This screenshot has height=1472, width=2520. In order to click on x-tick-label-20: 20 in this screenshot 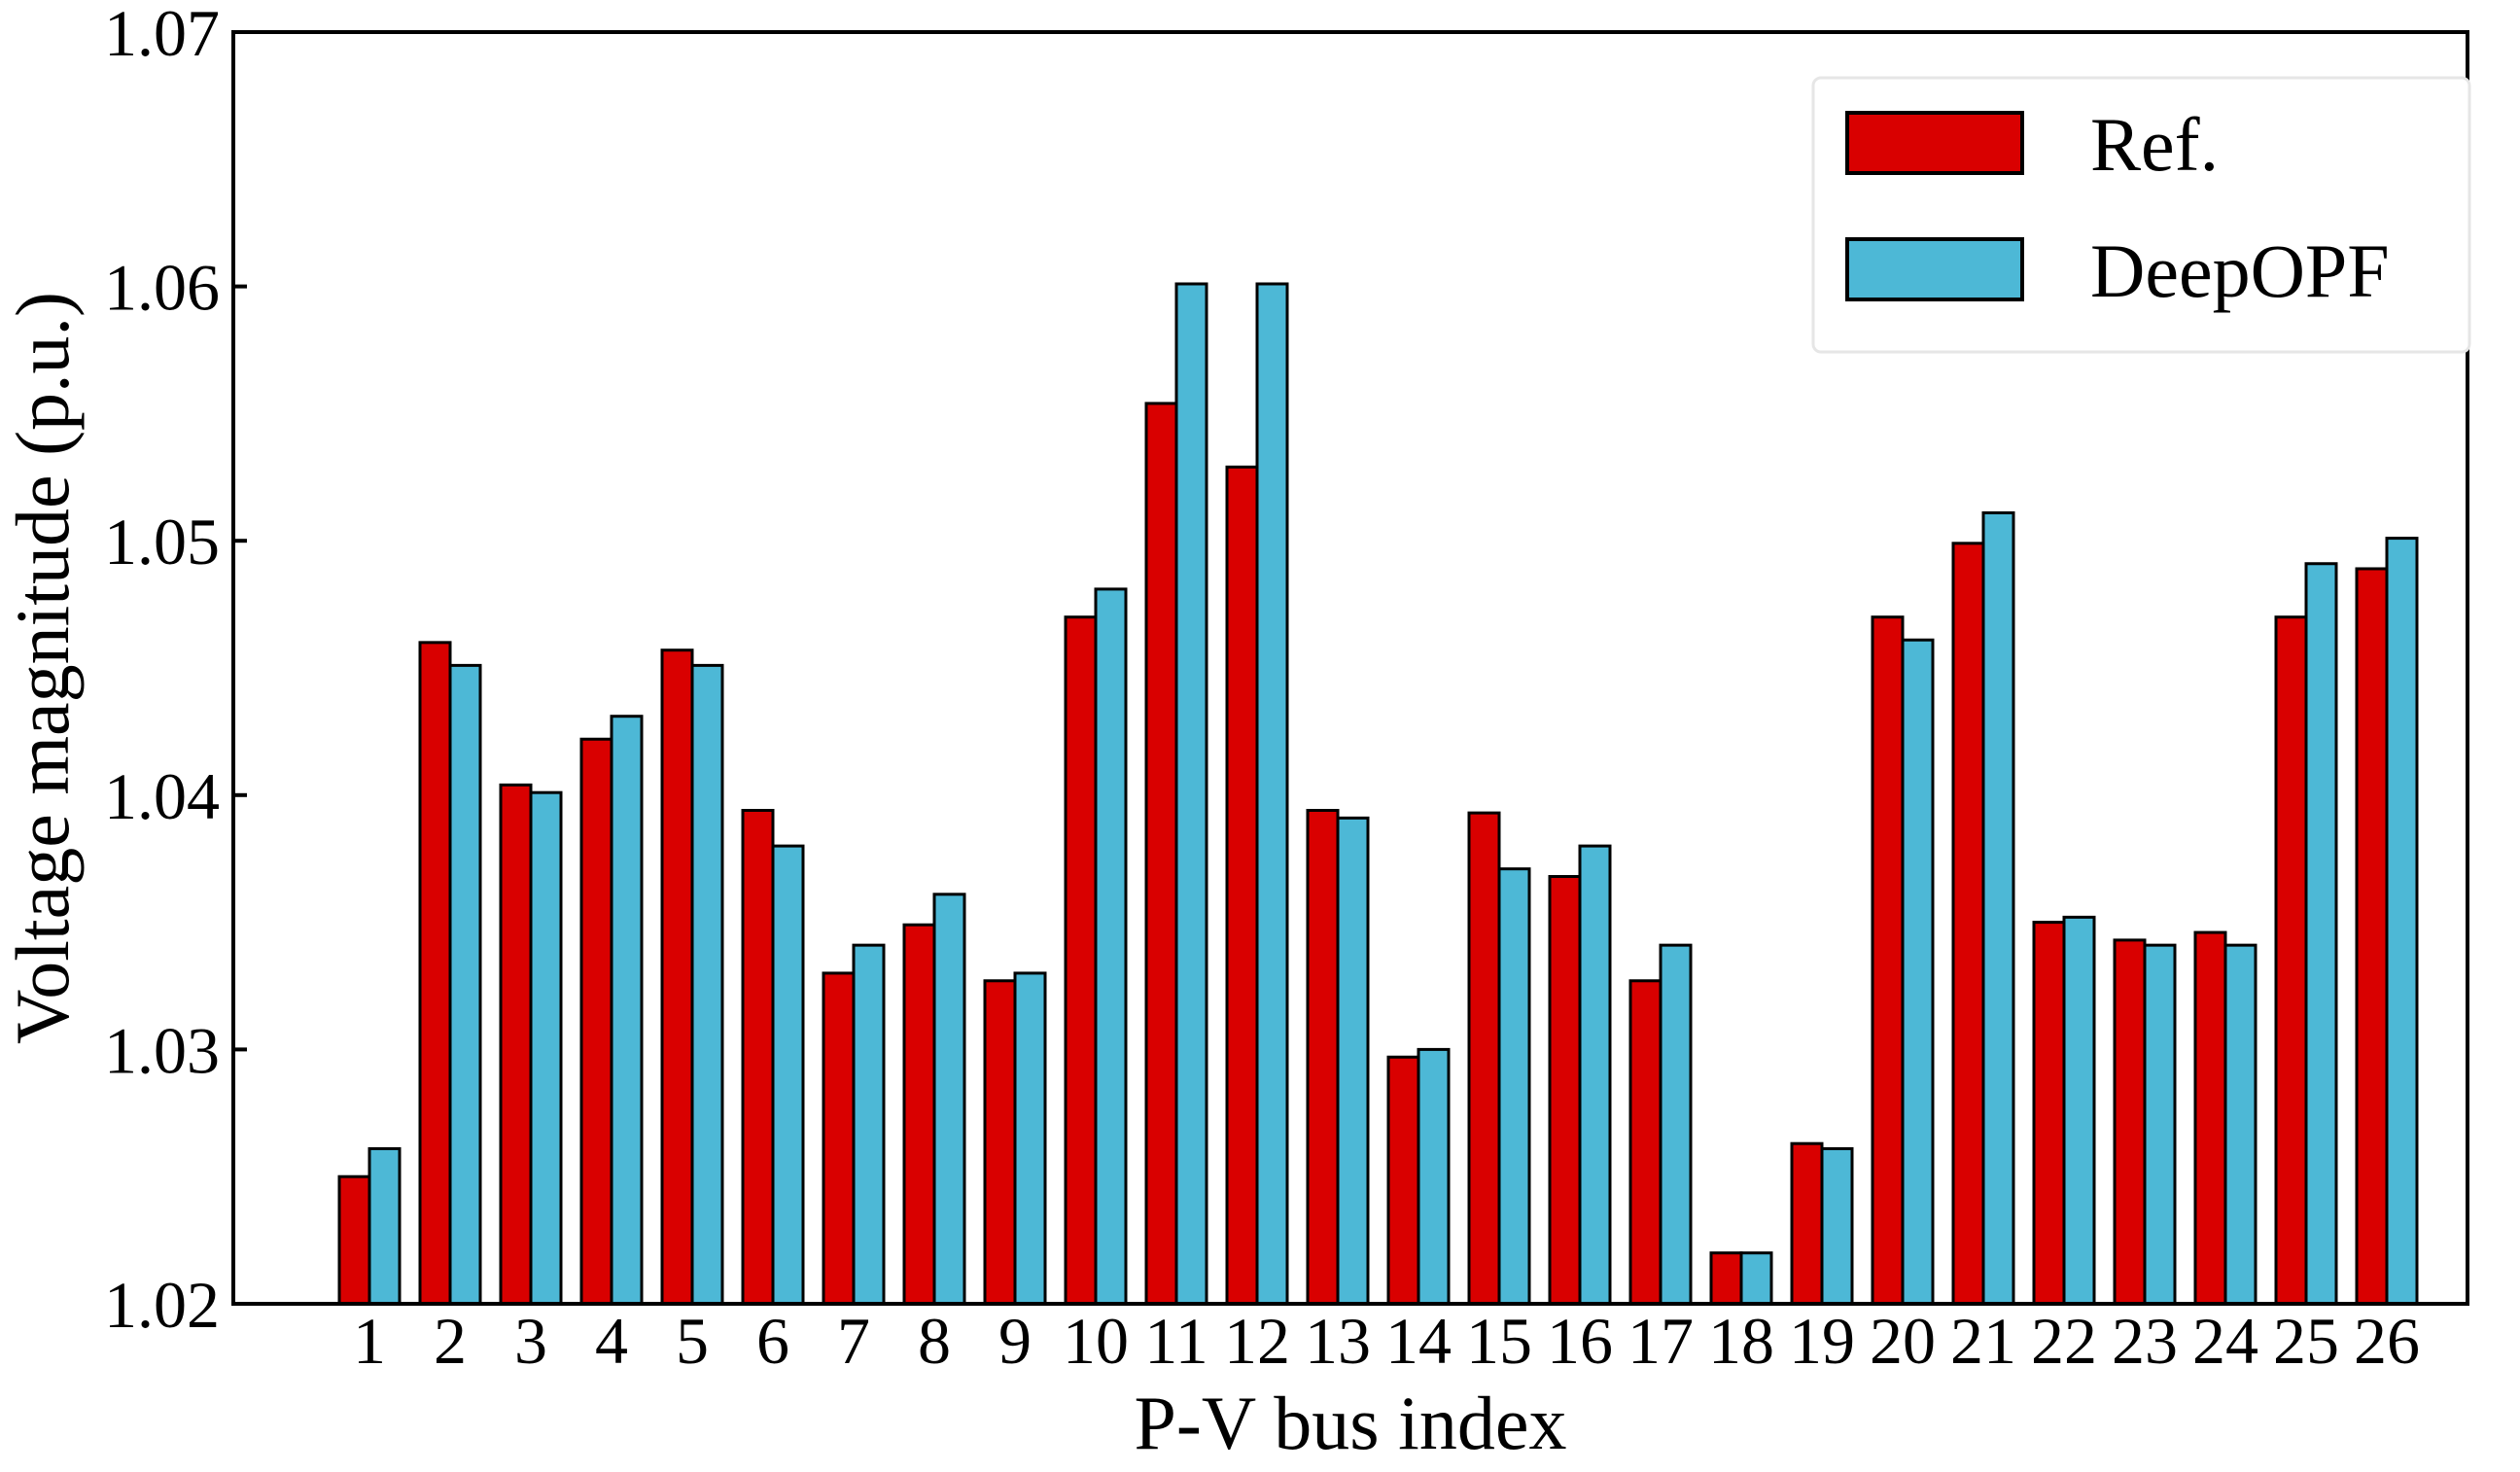, I will do `click(1903, 1341)`.